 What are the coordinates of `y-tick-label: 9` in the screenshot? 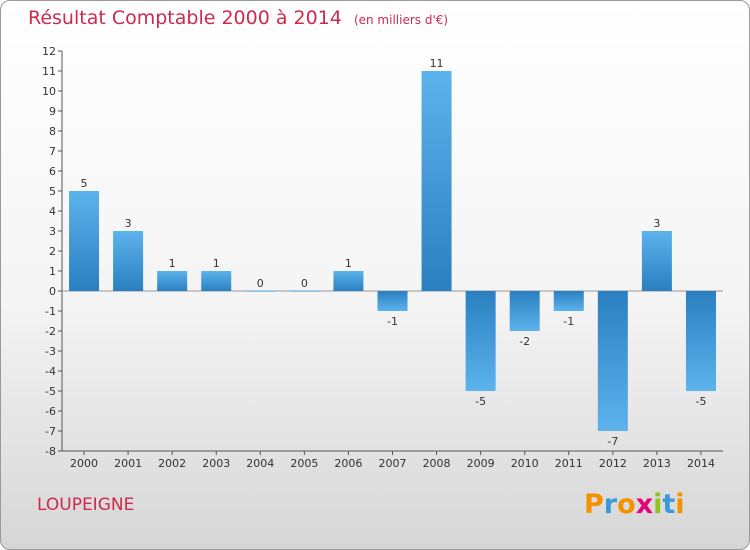 It's located at (52, 111).